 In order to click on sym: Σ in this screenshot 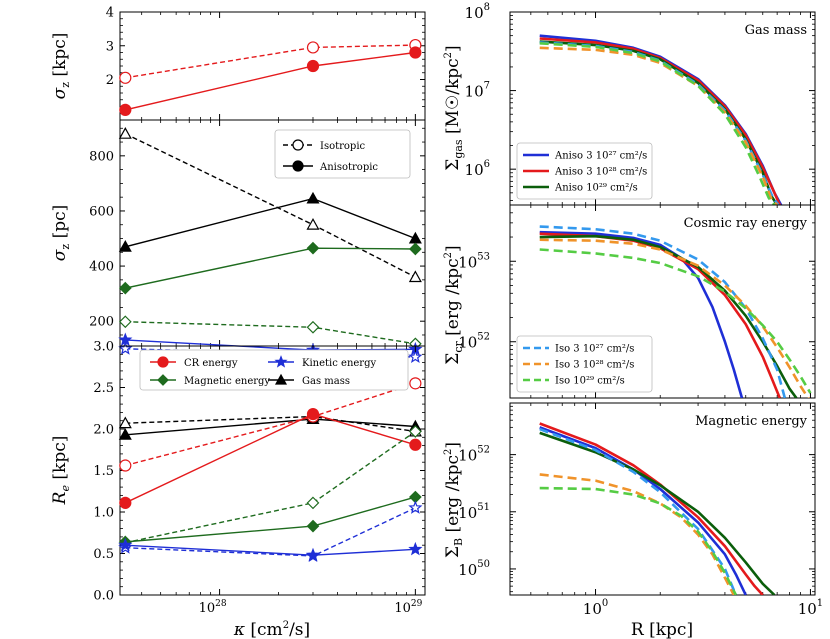, I will do `click(453, 165)`.